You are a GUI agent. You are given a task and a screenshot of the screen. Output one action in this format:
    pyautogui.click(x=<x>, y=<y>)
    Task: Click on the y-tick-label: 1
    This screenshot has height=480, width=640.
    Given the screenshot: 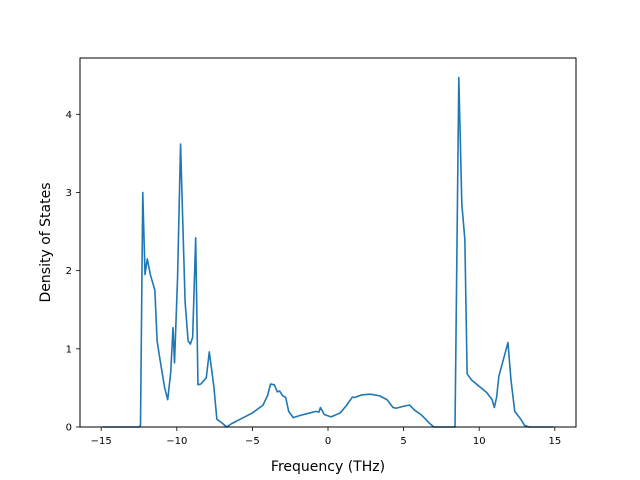 What is the action you would take?
    pyautogui.click(x=69, y=349)
    